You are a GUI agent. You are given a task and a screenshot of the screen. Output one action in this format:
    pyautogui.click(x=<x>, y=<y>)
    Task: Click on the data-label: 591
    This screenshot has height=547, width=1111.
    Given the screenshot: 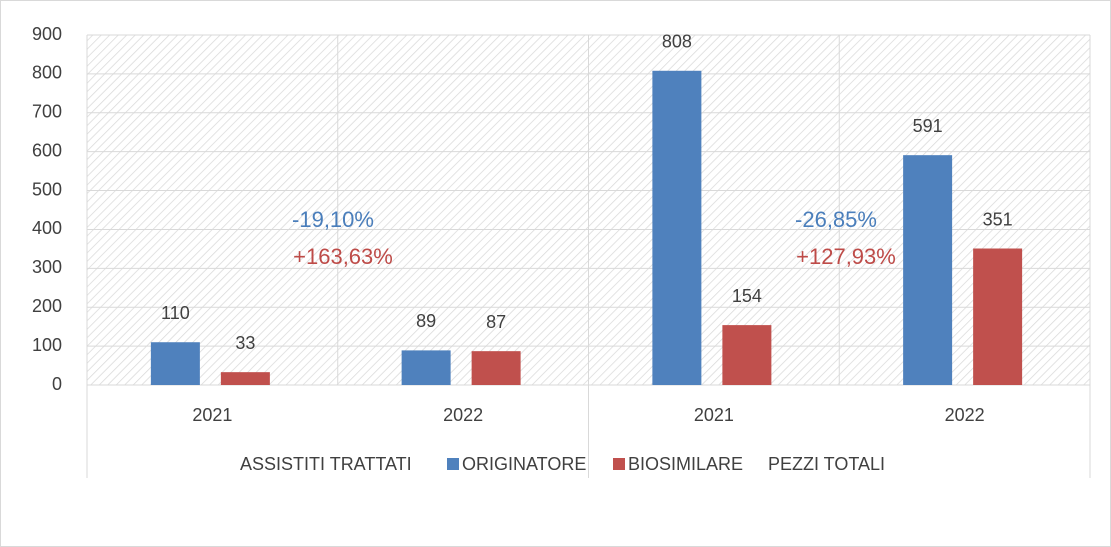 What is the action you would take?
    pyautogui.click(x=928, y=126)
    